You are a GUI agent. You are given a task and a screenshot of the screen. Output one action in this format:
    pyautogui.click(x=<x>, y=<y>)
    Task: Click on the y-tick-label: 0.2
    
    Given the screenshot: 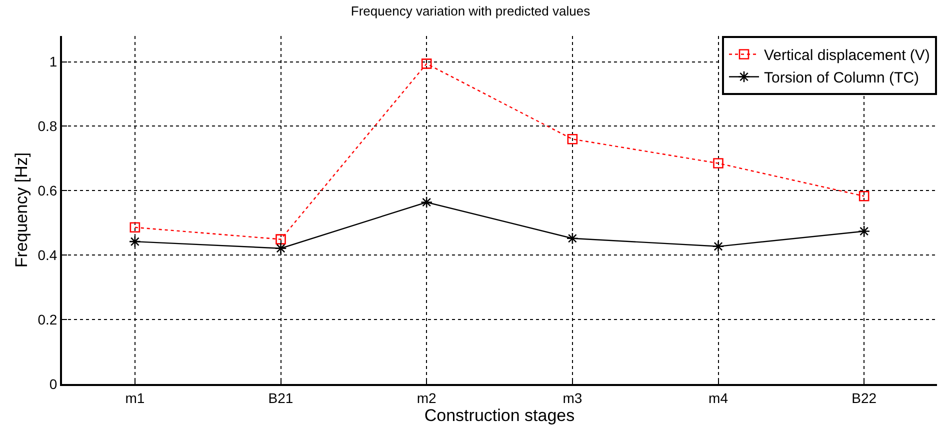 What is the action you would take?
    pyautogui.click(x=48, y=319)
    